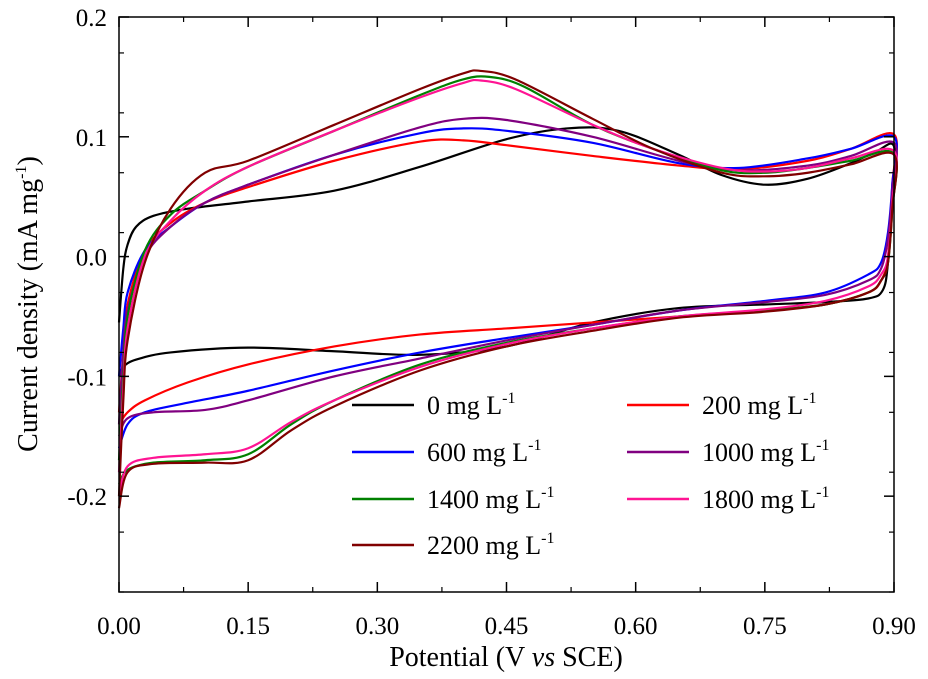 Image resolution: width=928 pixels, height=679 pixels. What do you see at coordinates (507, 626) in the screenshot?
I see `x-tick-label: 0.45` at bounding box center [507, 626].